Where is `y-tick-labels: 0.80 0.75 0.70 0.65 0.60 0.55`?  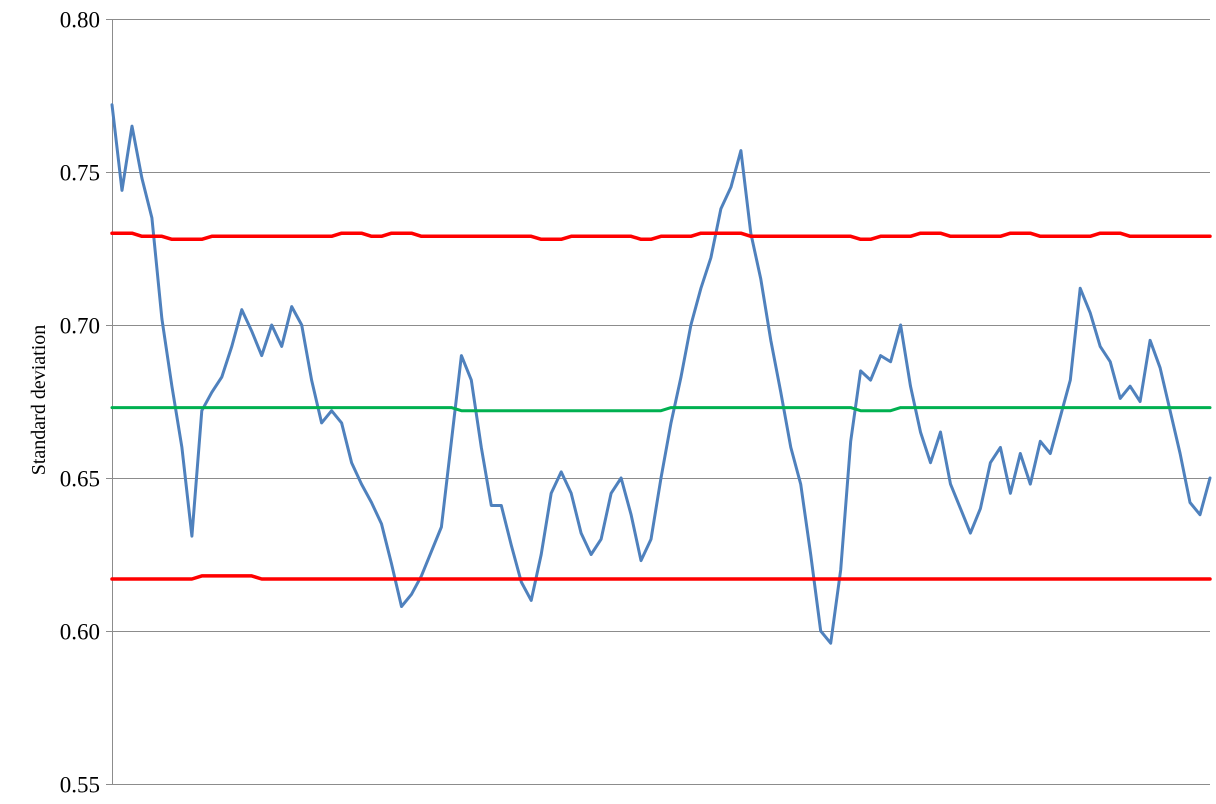 y-tick-labels: 0.80 0.75 0.70 0.65 0.60 0.55 is located at coordinates (80, 403).